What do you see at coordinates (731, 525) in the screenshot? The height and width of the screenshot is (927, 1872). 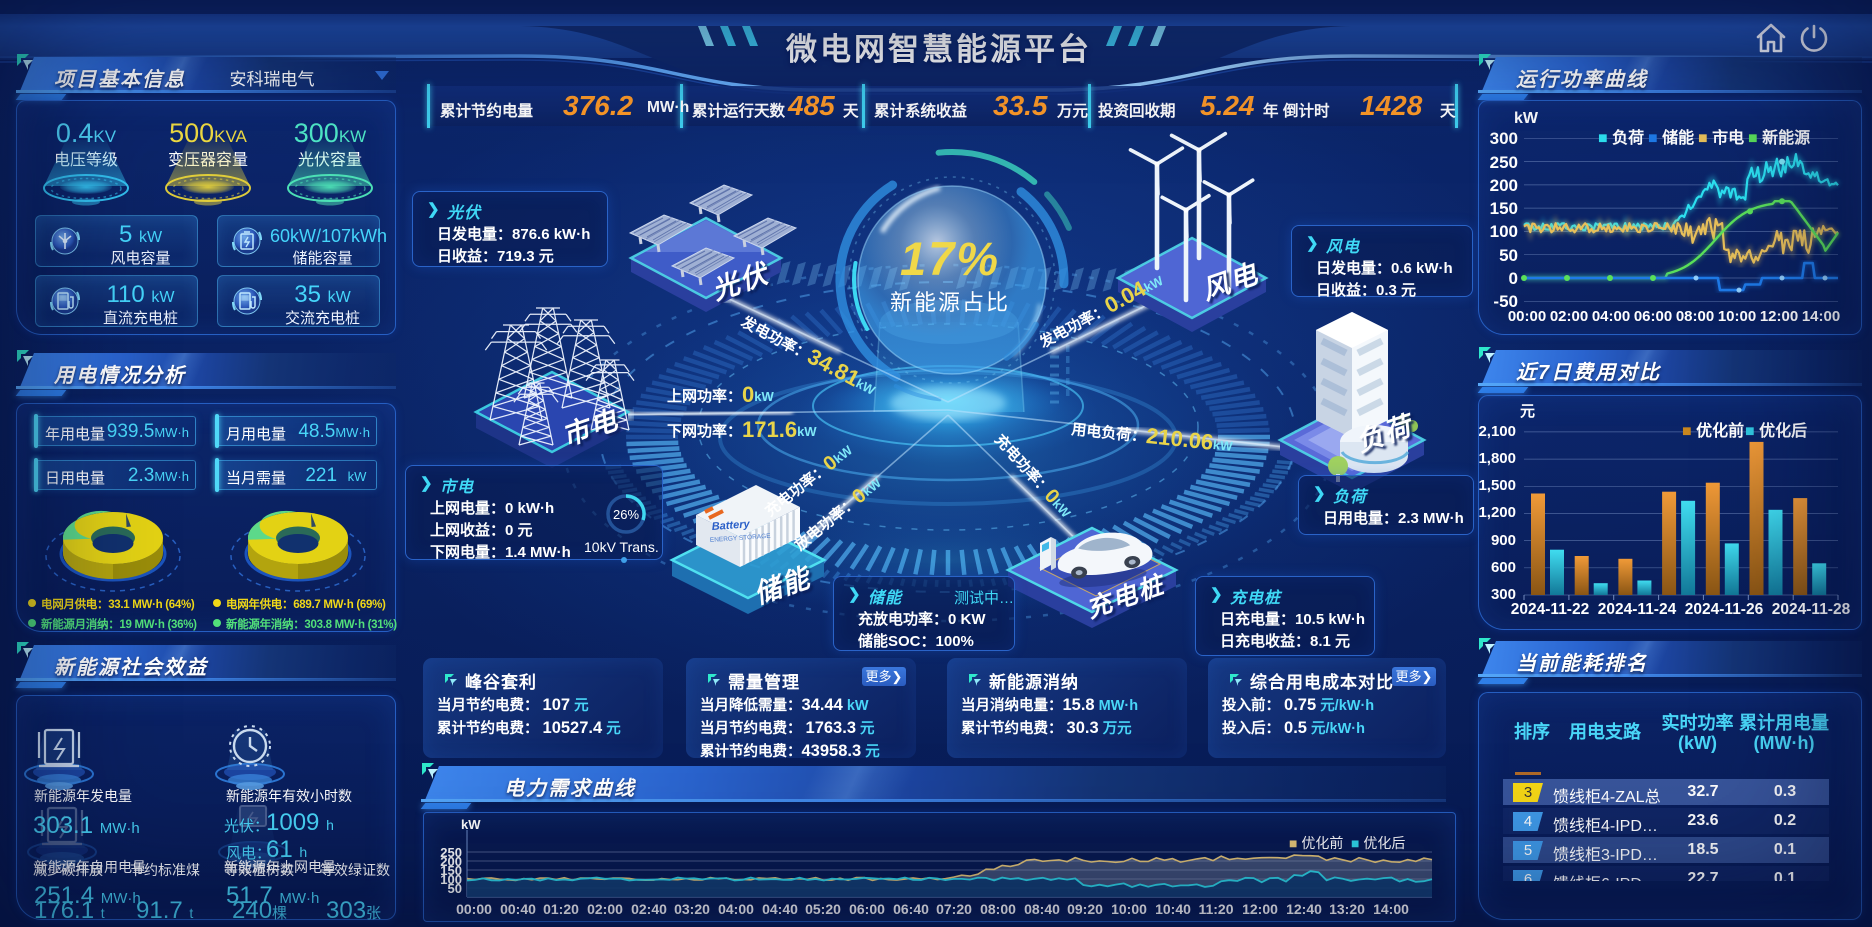 I see `svg-text: Battery` at bounding box center [731, 525].